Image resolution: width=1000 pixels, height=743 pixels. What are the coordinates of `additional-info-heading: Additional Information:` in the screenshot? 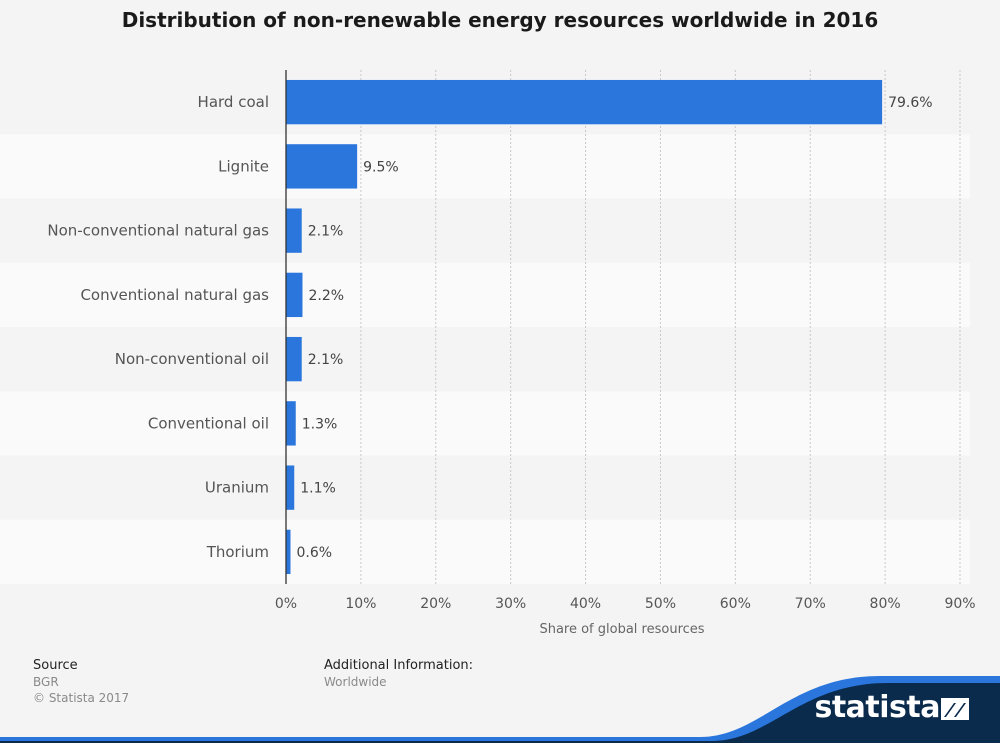 It's located at (399, 665).